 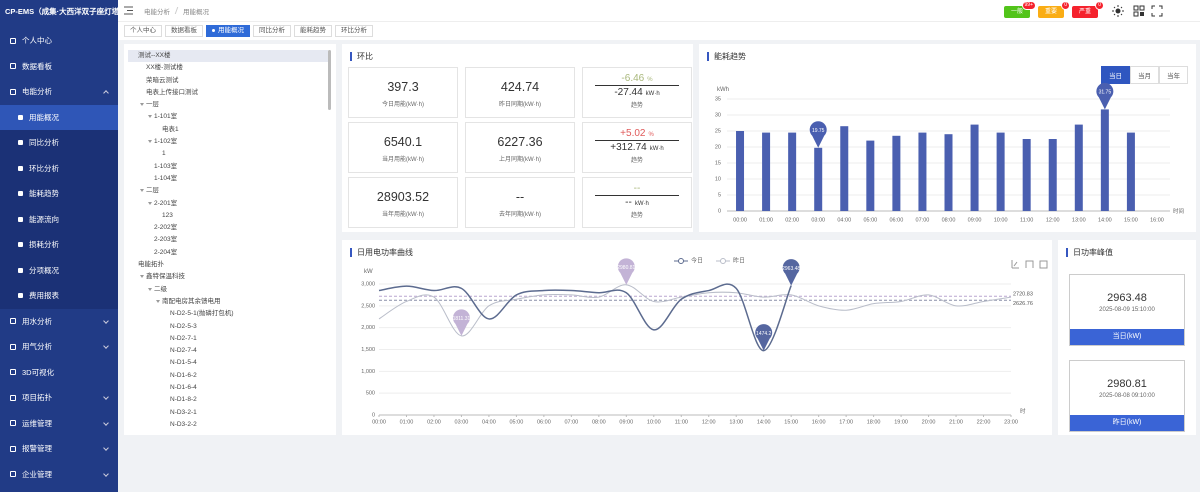 What do you see at coordinates (59, 143) in the screenshot?
I see `submenu-item: 同比分析` at bounding box center [59, 143].